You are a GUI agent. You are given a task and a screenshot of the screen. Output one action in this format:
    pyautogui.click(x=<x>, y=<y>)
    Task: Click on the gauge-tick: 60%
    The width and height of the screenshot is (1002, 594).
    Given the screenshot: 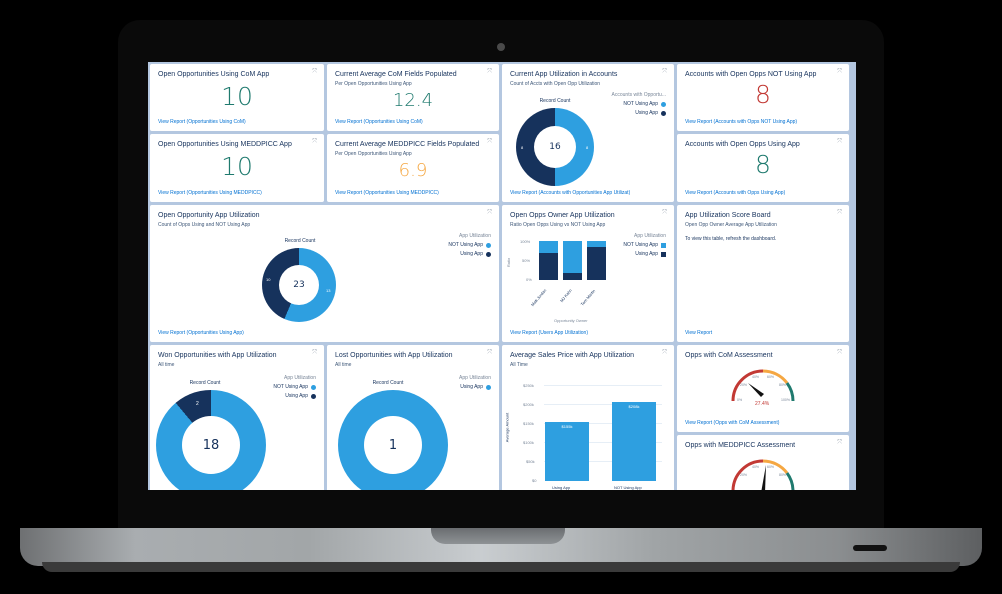 What is the action you would take?
    pyautogui.click(x=771, y=377)
    